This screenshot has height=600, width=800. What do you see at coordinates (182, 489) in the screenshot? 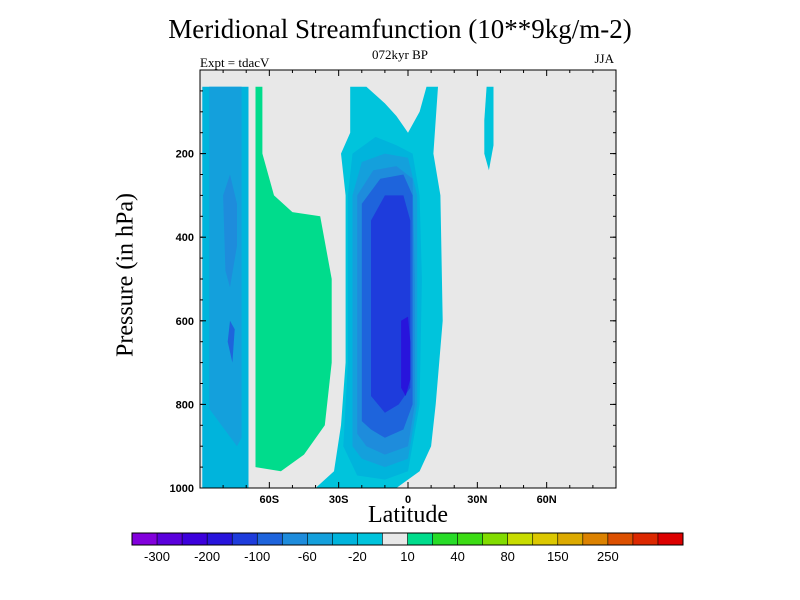
I see `y-tick-label: 1000` at bounding box center [182, 489].